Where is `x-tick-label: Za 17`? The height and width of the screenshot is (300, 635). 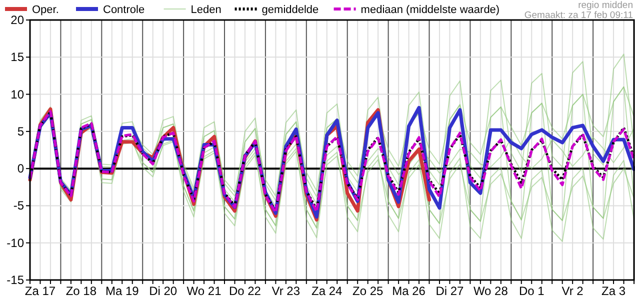
x-tick-label: Za 17 is located at coordinates (40, 291).